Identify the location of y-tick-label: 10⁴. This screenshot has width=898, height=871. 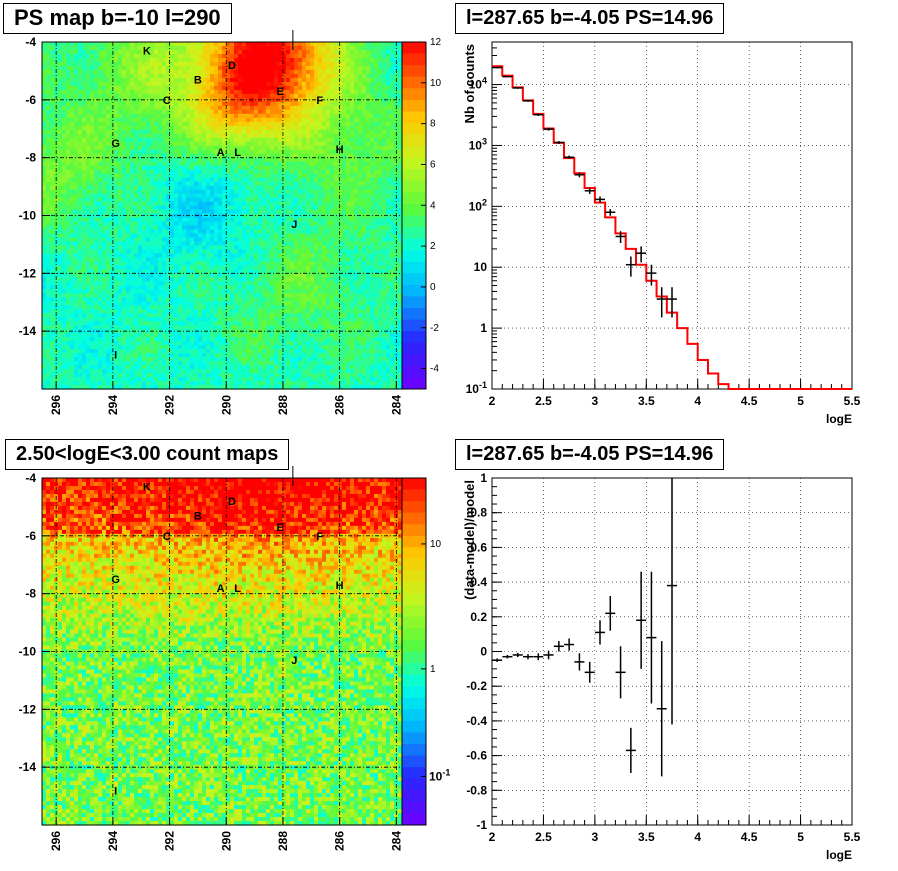
(478, 84).